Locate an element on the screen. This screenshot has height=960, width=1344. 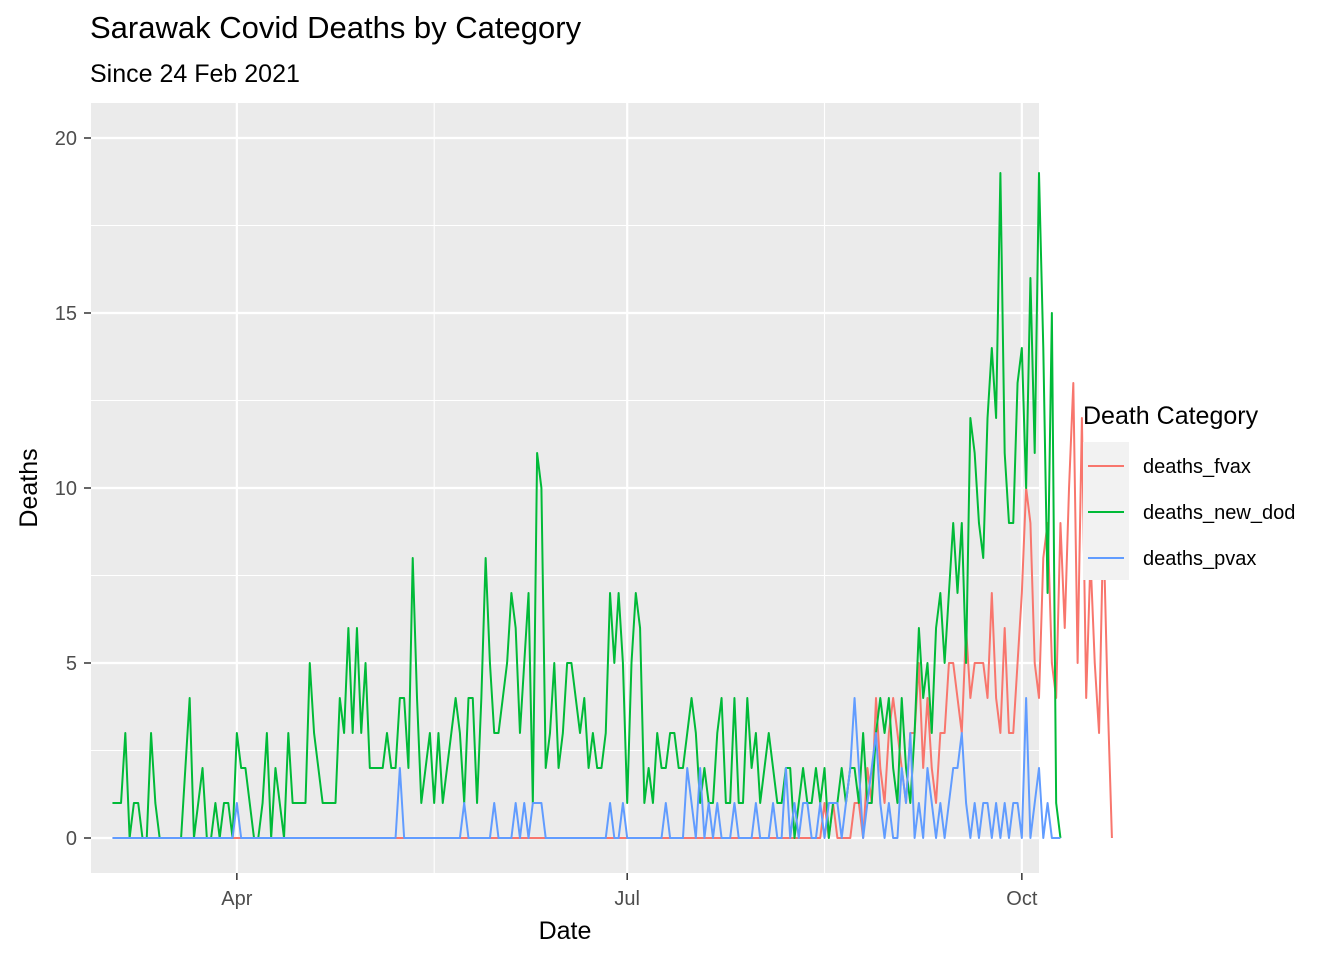
series-line-deaths-pvax is located at coordinates (586, 768).